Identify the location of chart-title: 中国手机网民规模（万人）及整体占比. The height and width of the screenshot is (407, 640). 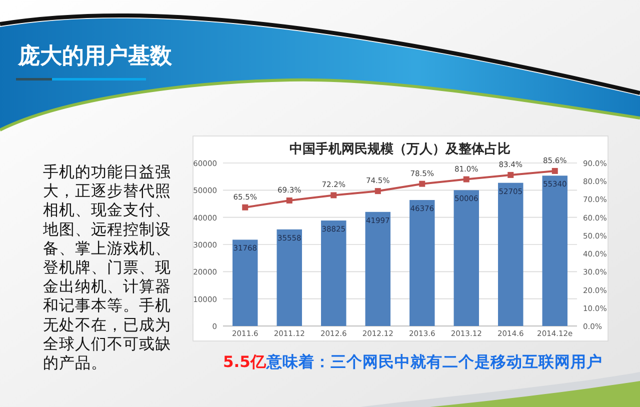
(400, 149).